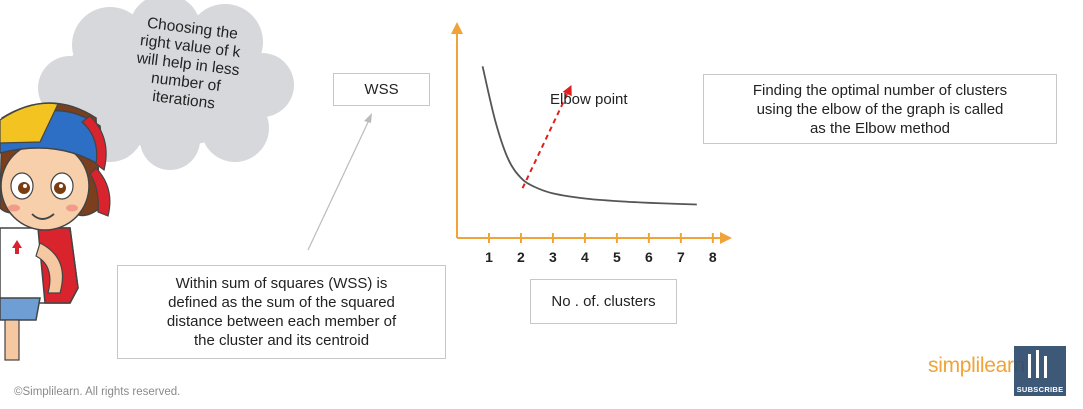  What do you see at coordinates (281, 283) in the screenshot?
I see `wss-definition-line: Within sum of squares (WSS) is` at bounding box center [281, 283].